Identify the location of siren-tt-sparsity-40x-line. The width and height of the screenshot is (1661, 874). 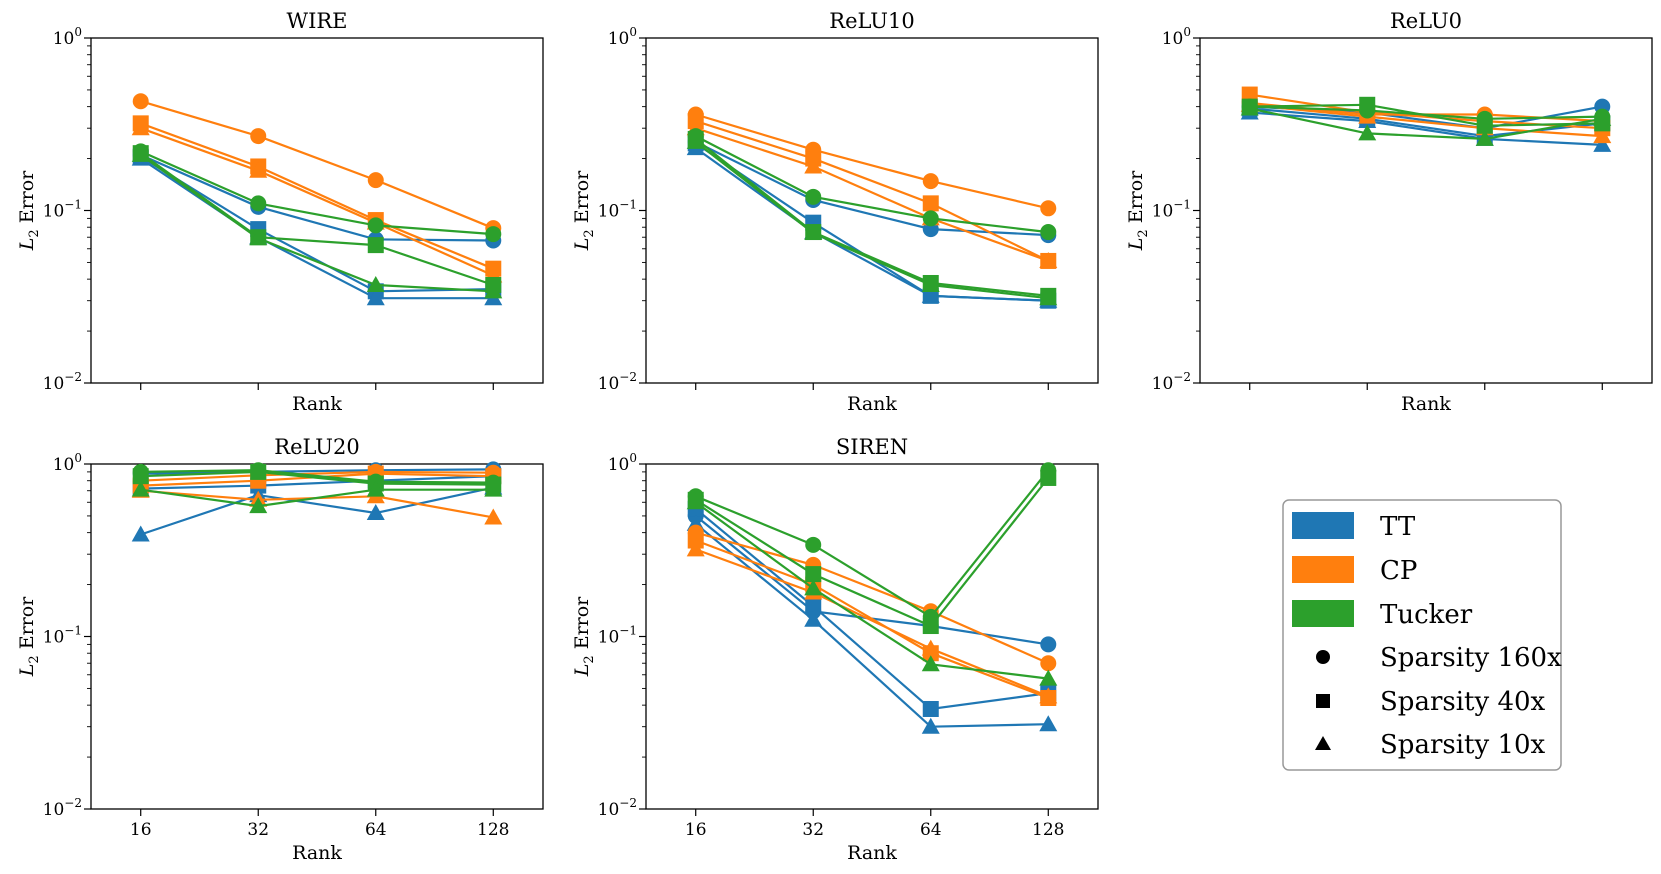
(871, 609).